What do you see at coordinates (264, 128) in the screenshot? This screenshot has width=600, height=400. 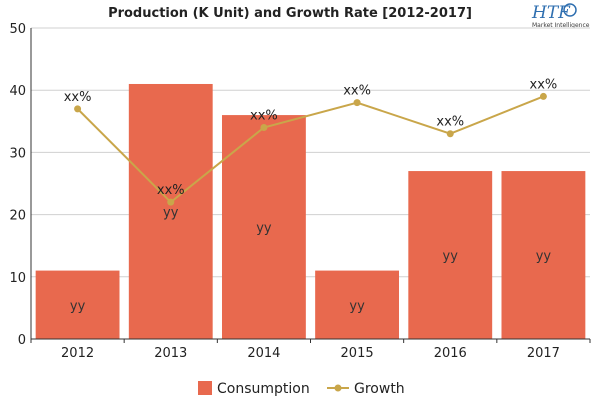 I see `growth-point-2014` at bounding box center [264, 128].